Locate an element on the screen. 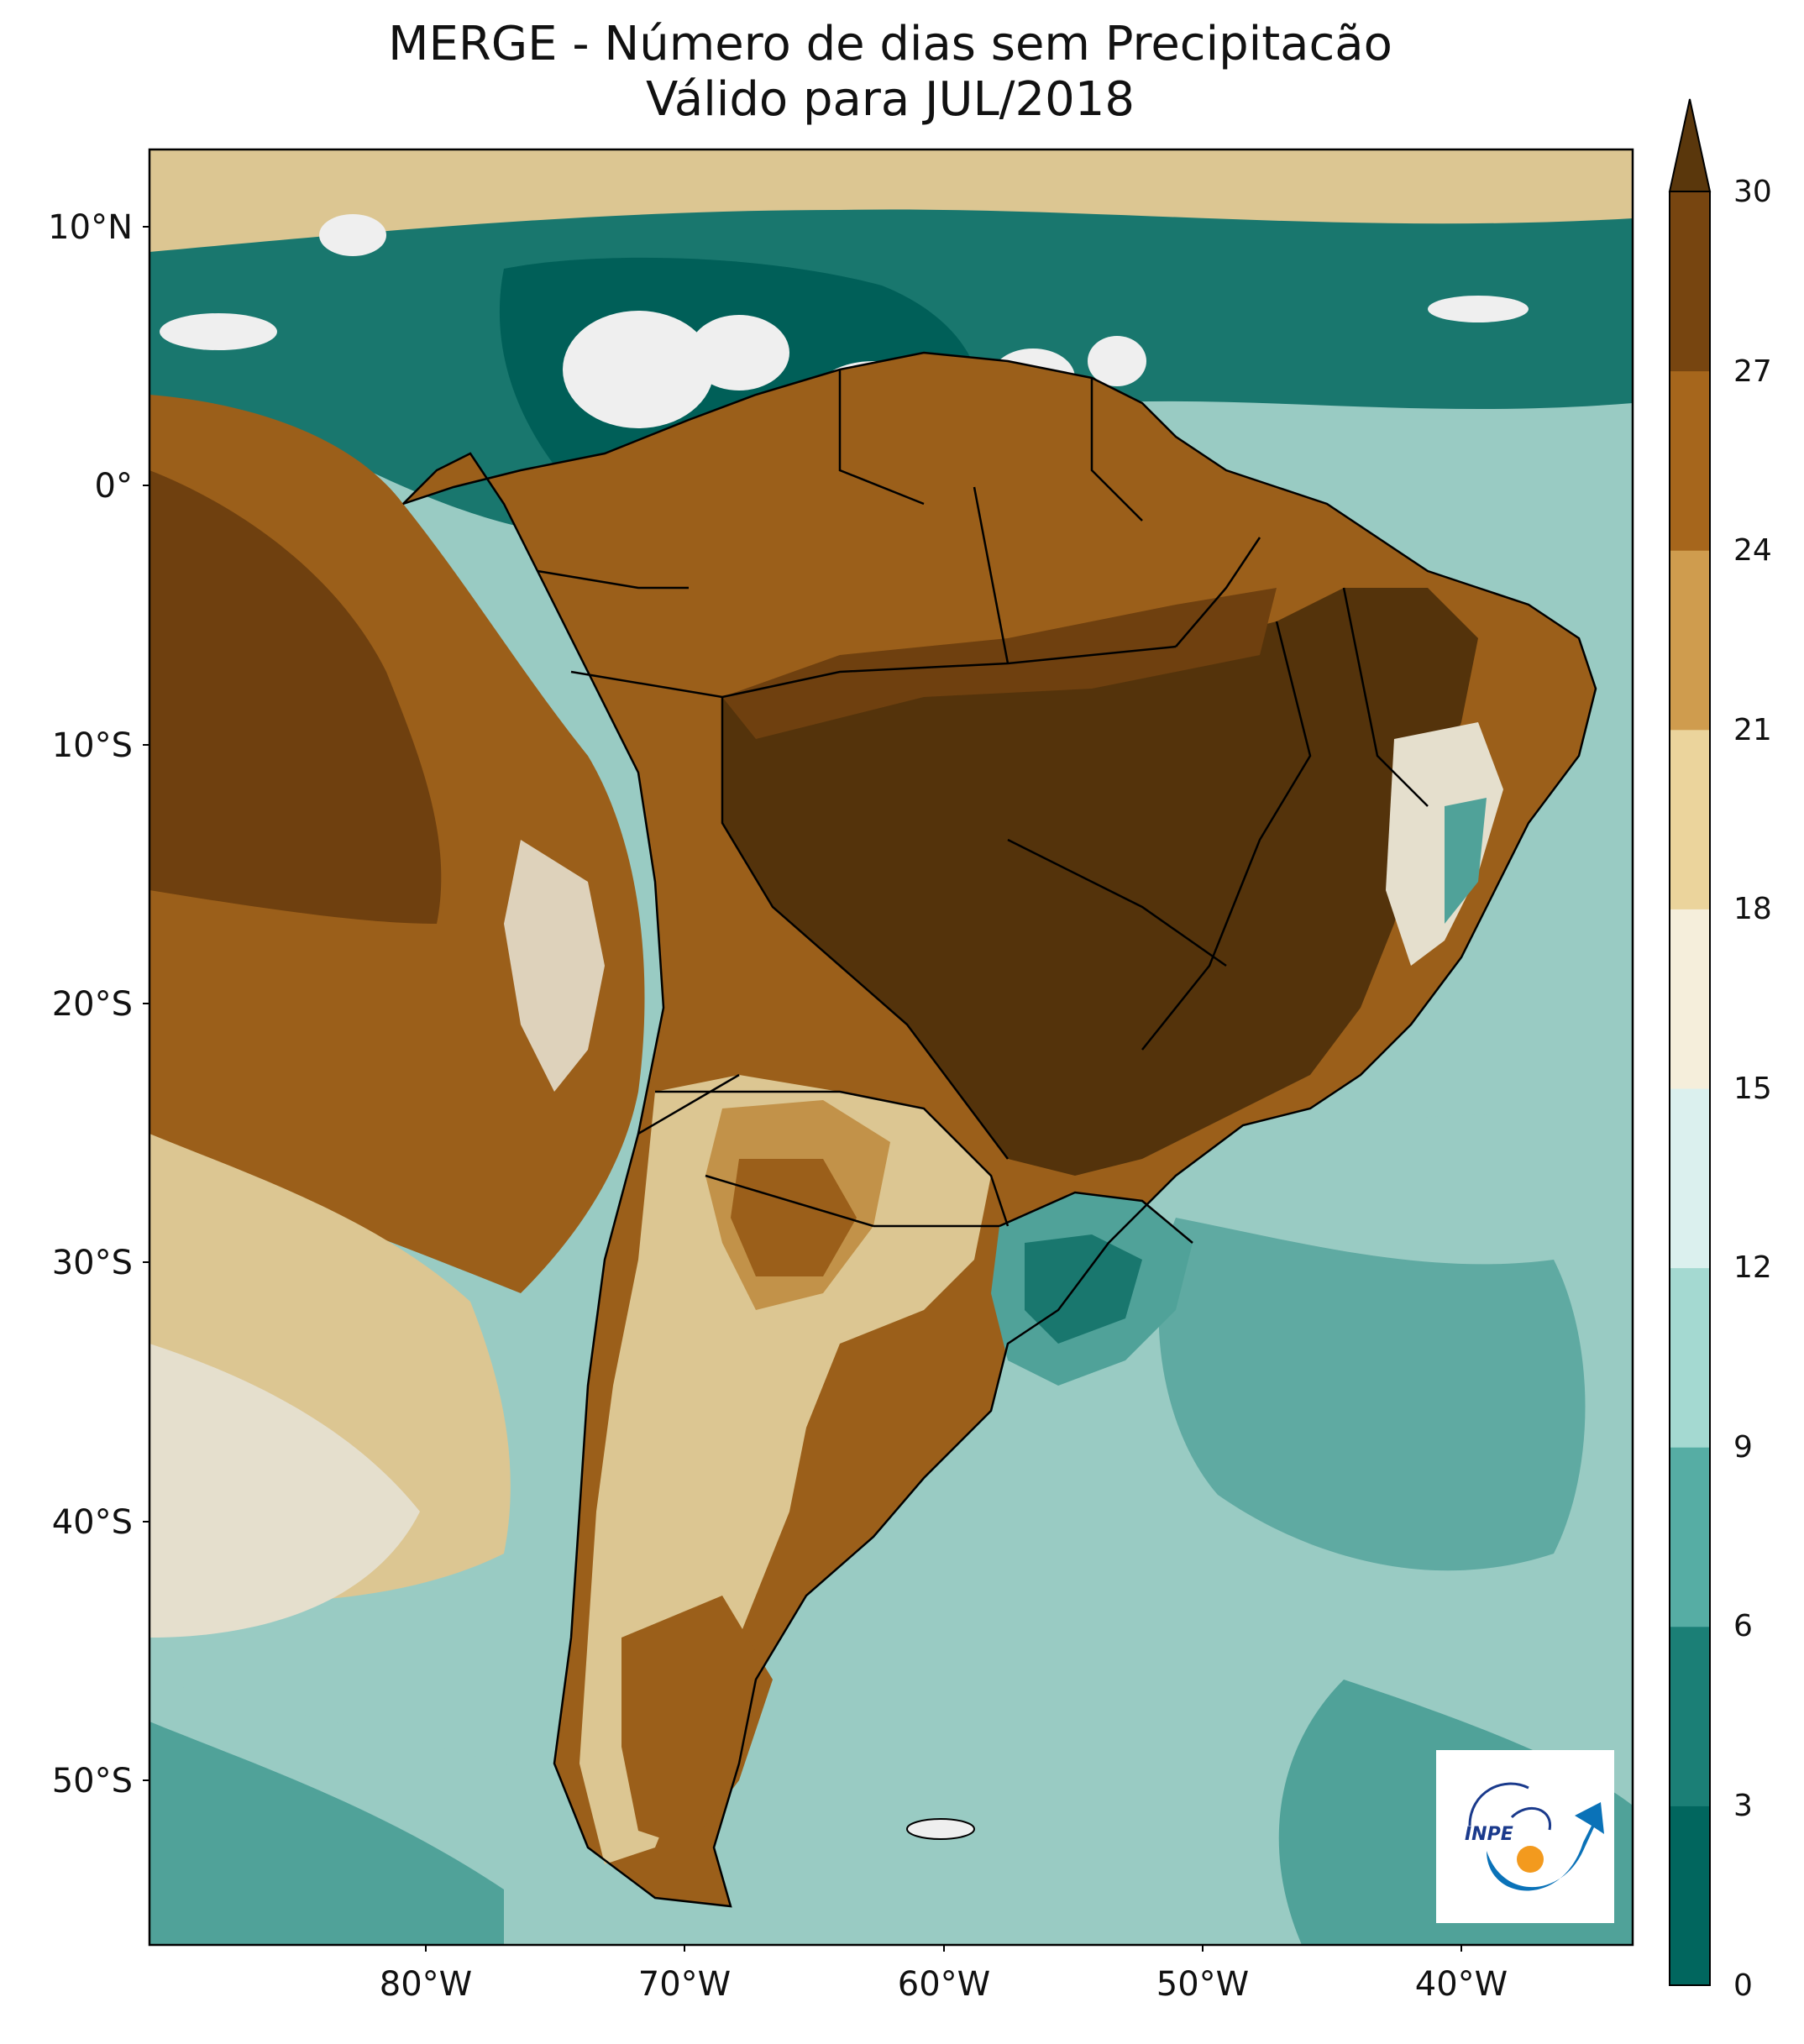 This screenshot has width=1804, height=2044. lat-label-0: 0° is located at coordinates (114, 486).